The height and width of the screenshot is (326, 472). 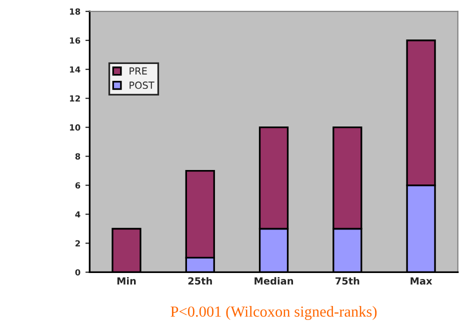 I want to click on y-tick-label: 4, so click(x=77, y=214).